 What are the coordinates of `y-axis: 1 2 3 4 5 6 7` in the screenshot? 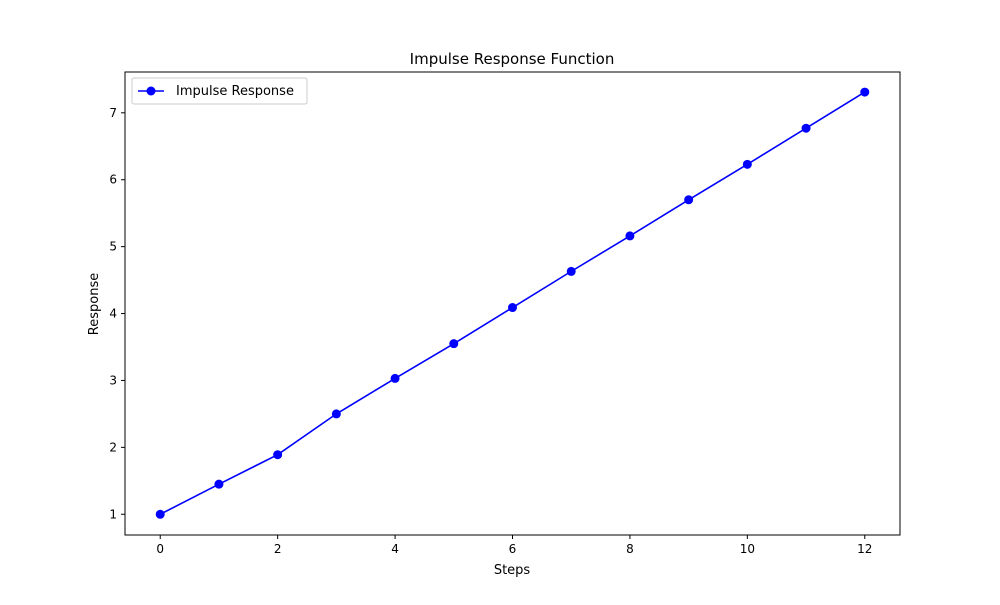 It's located at (117, 313).